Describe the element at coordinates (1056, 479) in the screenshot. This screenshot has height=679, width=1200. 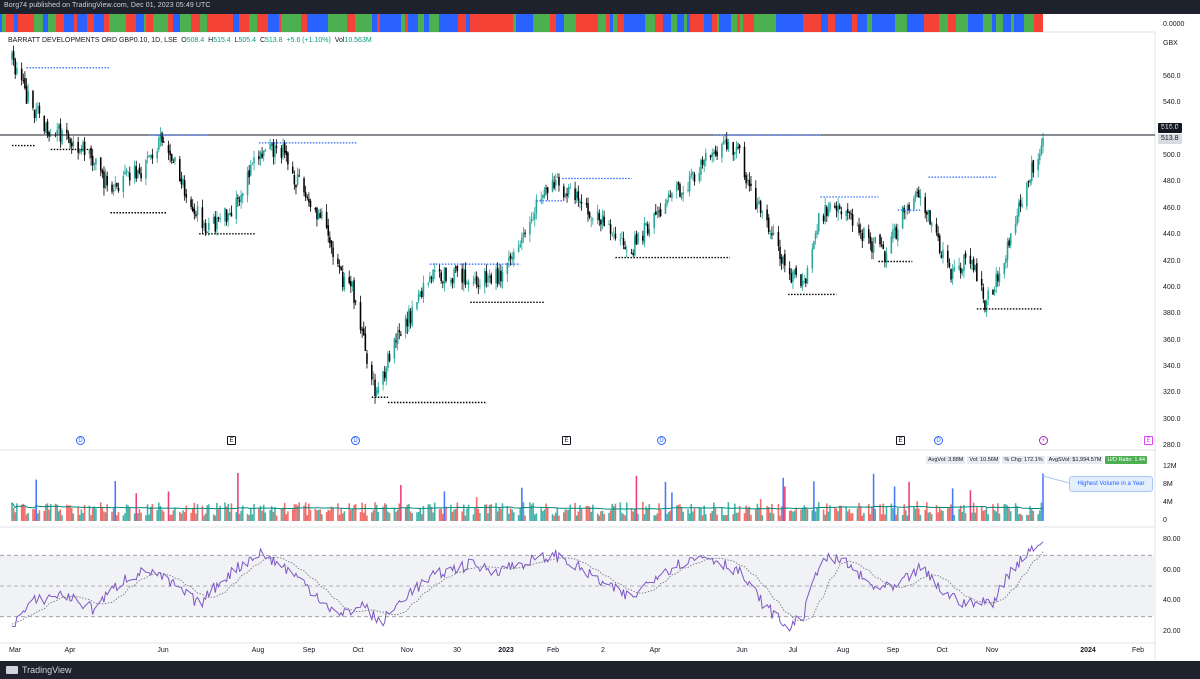
I see `callout-pointer` at that location.